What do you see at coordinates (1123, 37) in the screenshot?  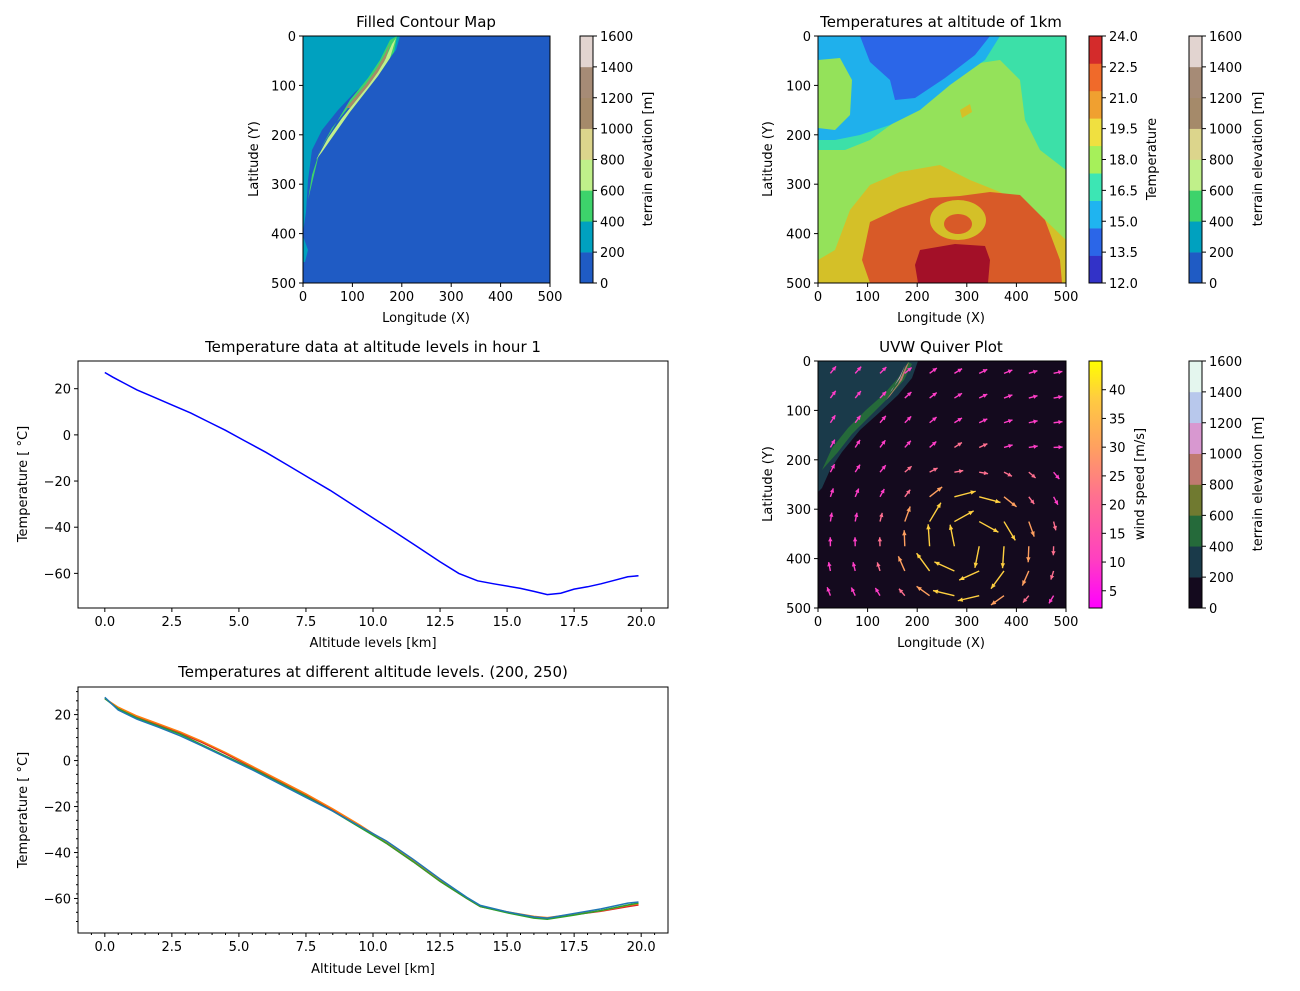 I see `temp-cbar-tick-label: 24.0` at bounding box center [1123, 37].